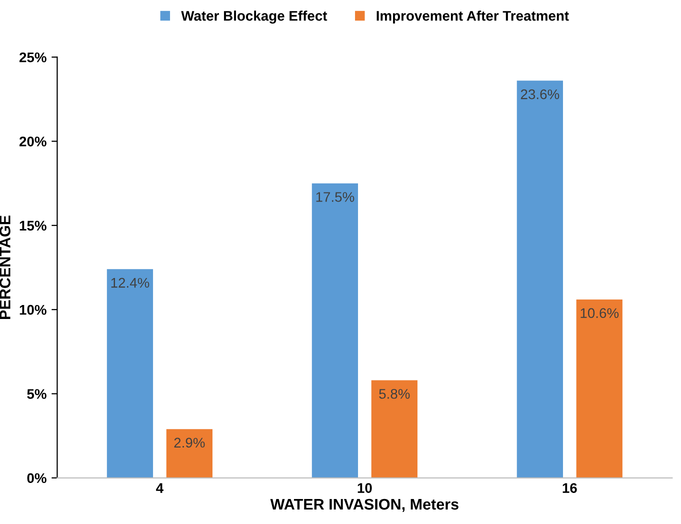 The width and height of the screenshot is (681, 524). Describe the element at coordinates (130, 283) in the screenshot. I see `data-label: 12.4%` at that location.